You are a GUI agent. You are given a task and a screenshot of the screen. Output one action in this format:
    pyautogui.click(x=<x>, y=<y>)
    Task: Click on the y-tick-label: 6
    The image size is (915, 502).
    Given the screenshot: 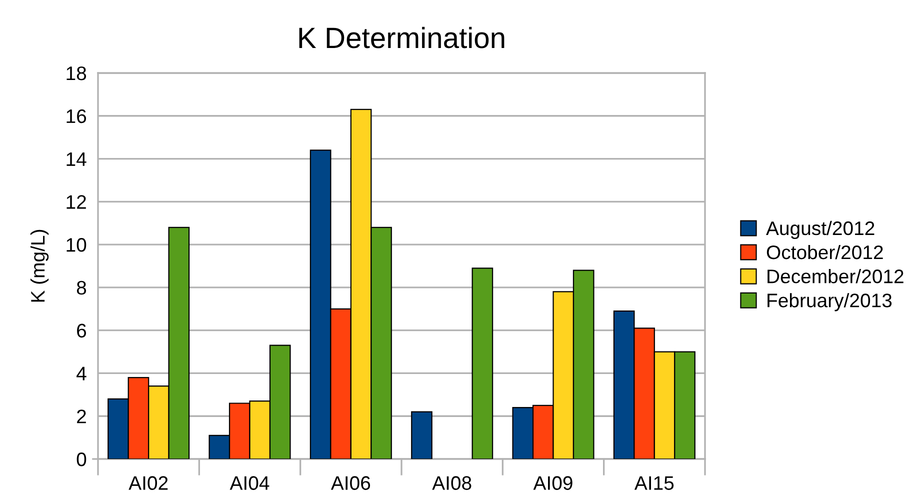 What is the action you would take?
    pyautogui.click(x=81, y=331)
    